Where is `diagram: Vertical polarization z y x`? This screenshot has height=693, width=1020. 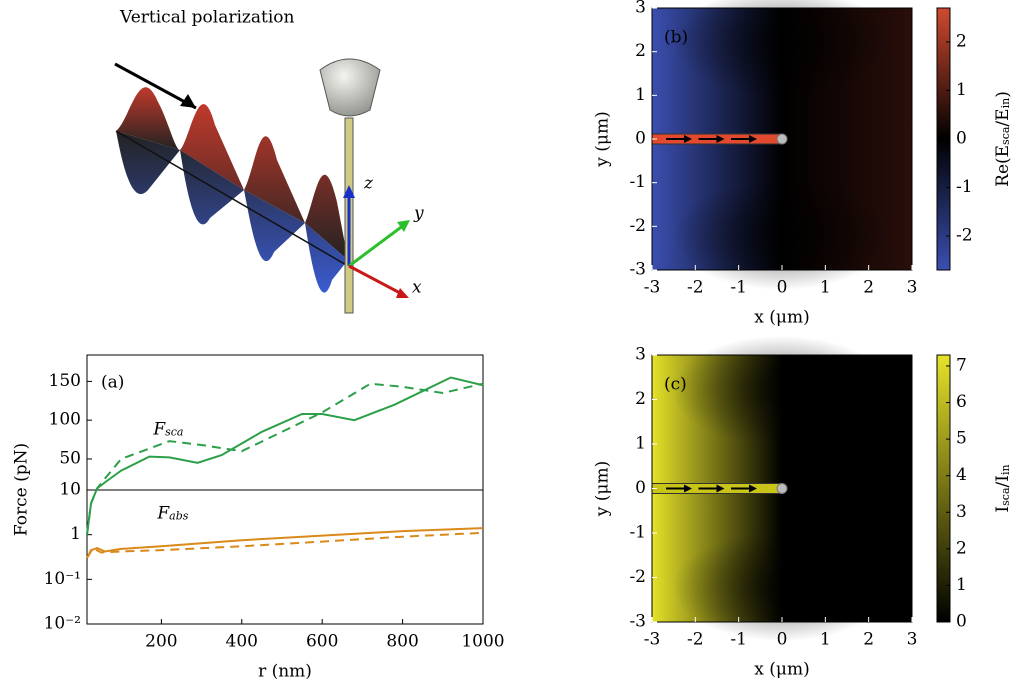 diagram: Vertical polarization z y x is located at coordinates (269, 161).